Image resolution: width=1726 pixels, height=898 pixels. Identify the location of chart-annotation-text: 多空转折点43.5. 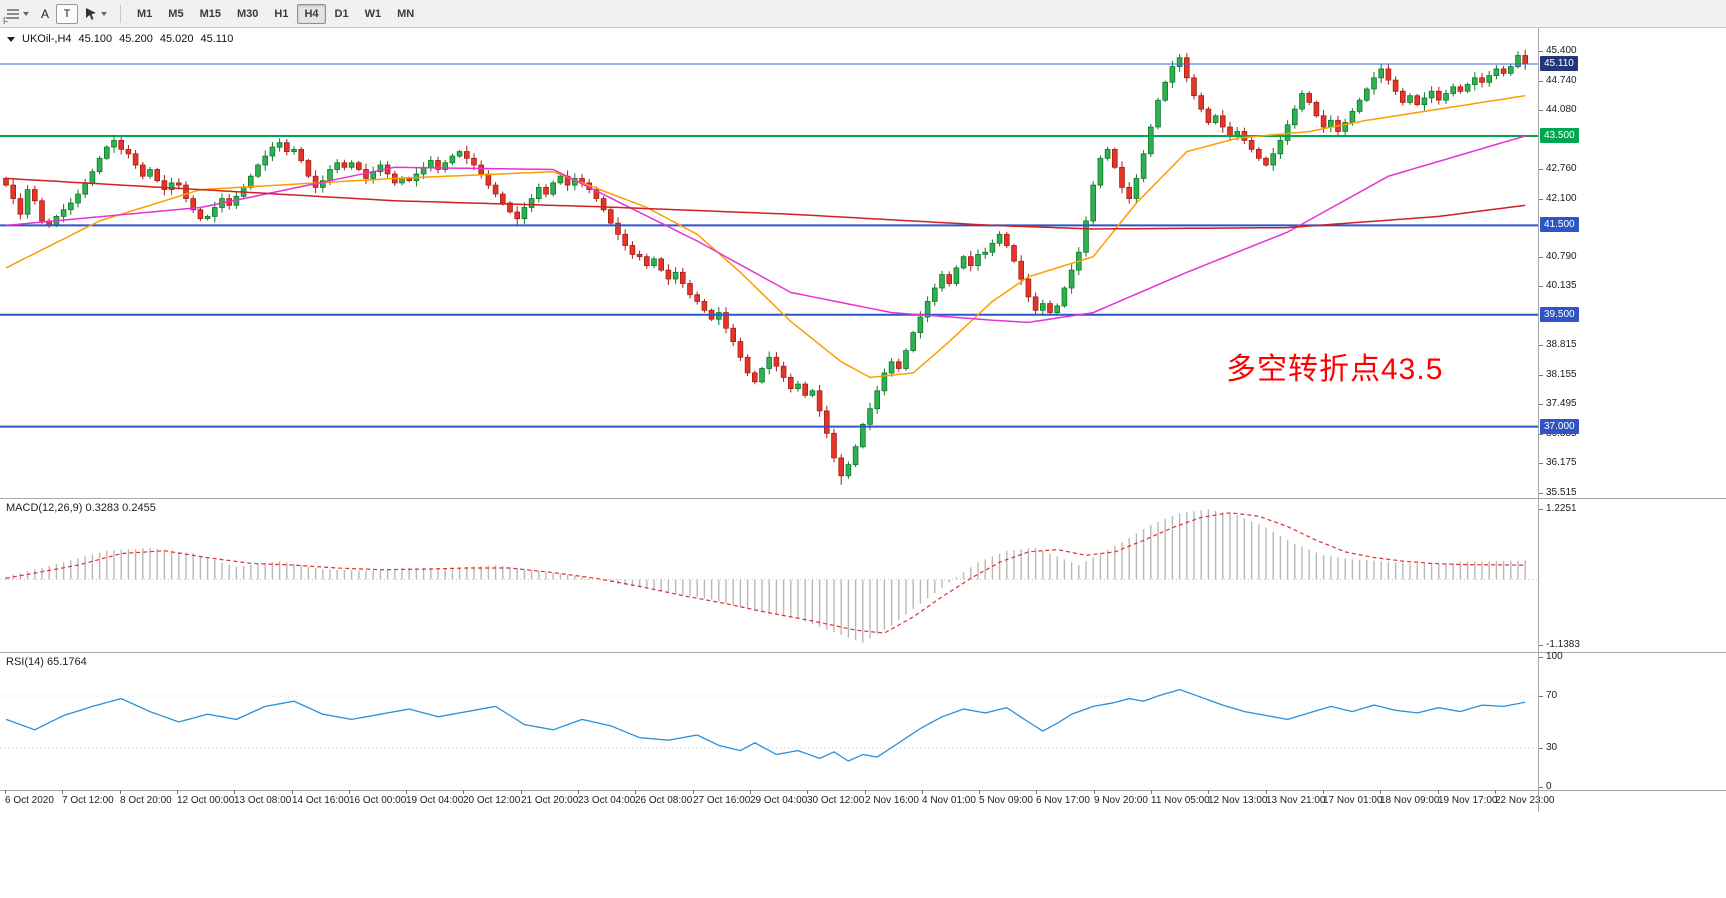
(1335, 369).